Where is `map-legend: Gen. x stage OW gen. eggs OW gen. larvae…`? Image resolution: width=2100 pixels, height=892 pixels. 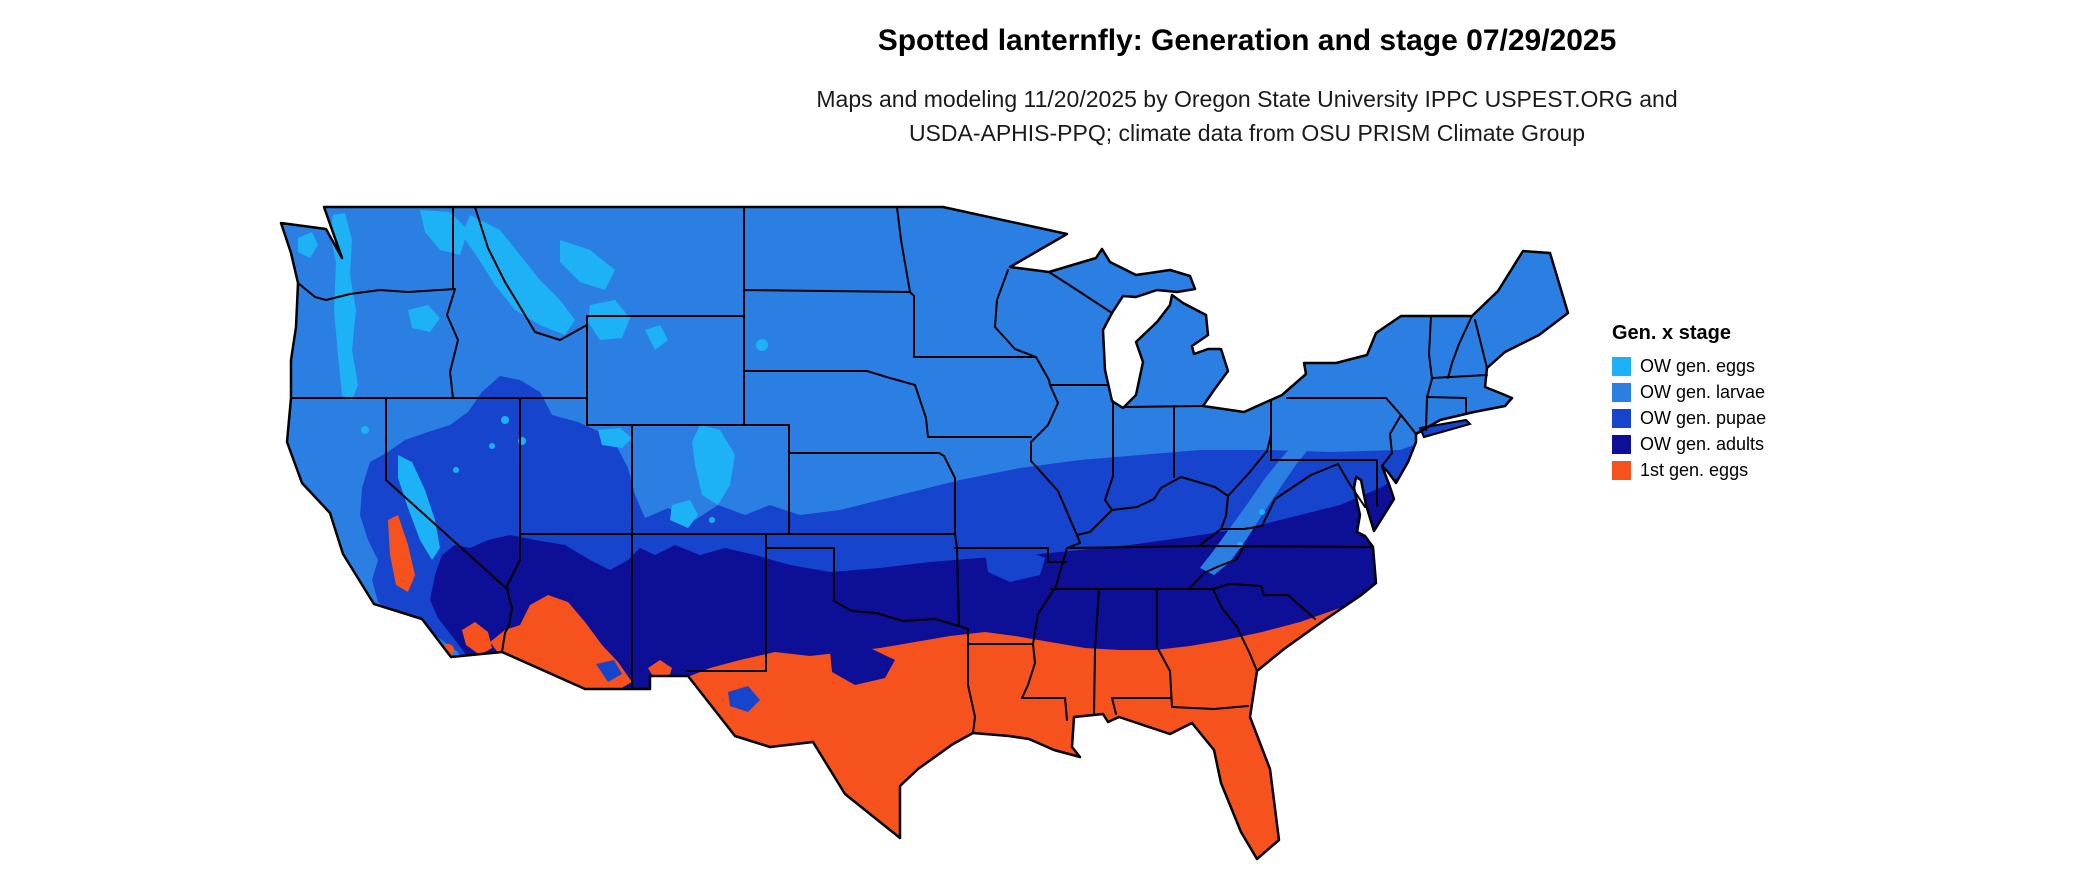
map-legend: Gen. x stage OW gen. eggs OW gen. larvae… is located at coordinates (1689, 404).